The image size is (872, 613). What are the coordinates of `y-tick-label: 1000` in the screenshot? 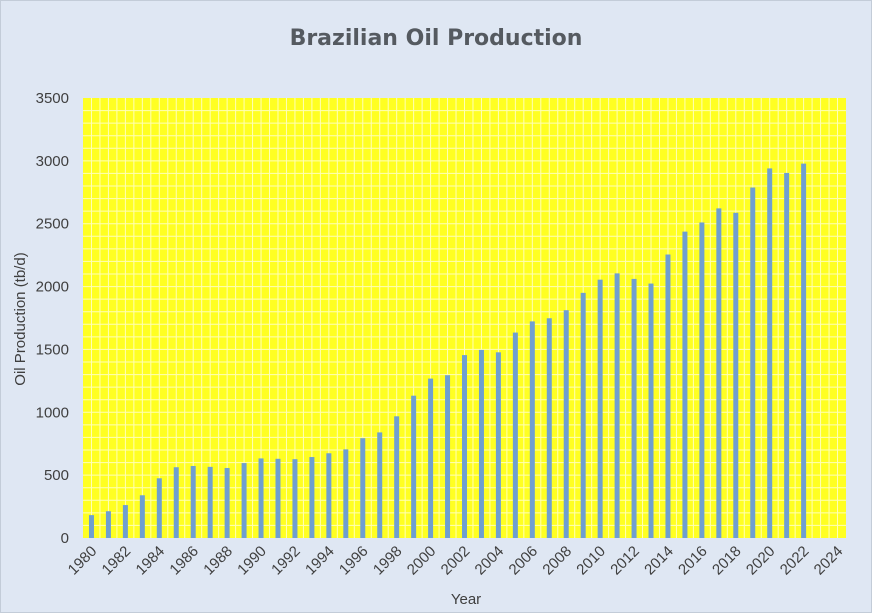 It's located at (52, 412).